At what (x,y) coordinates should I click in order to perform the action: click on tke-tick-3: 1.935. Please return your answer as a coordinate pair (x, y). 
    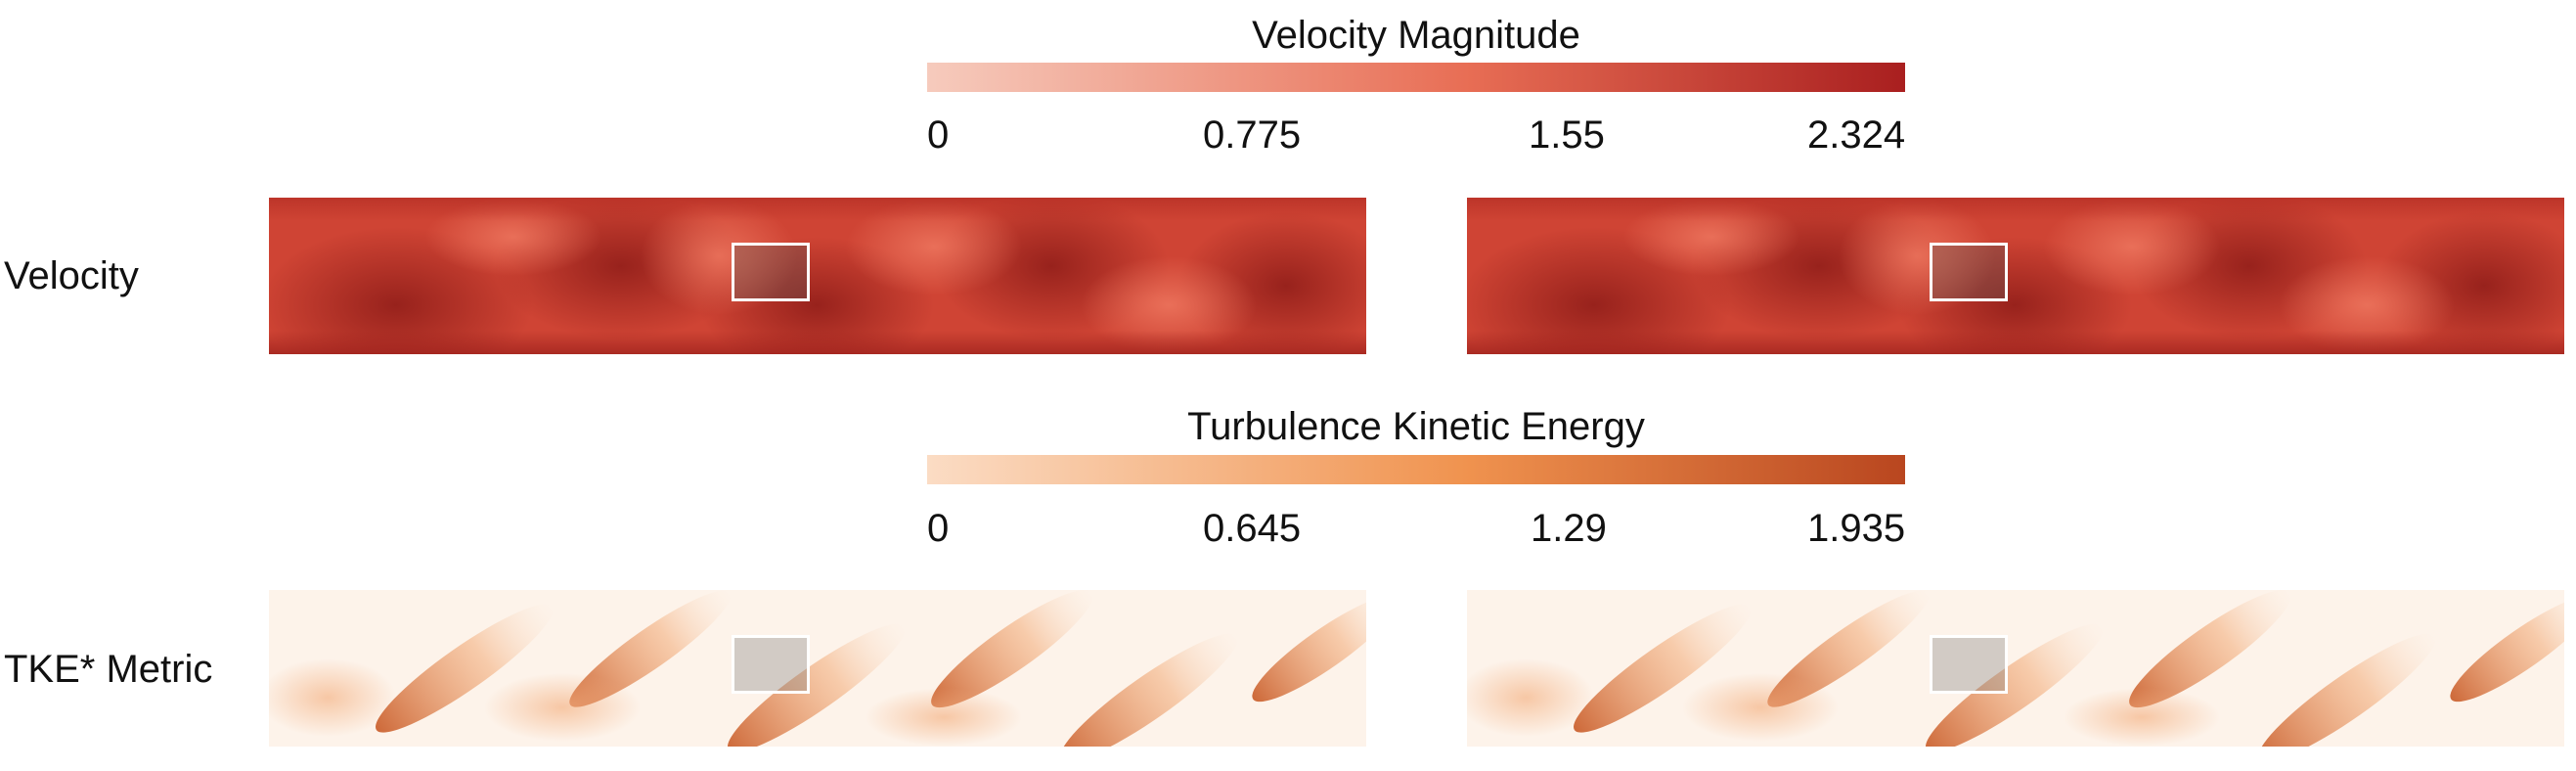
    Looking at the image, I should click on (1856, 528).